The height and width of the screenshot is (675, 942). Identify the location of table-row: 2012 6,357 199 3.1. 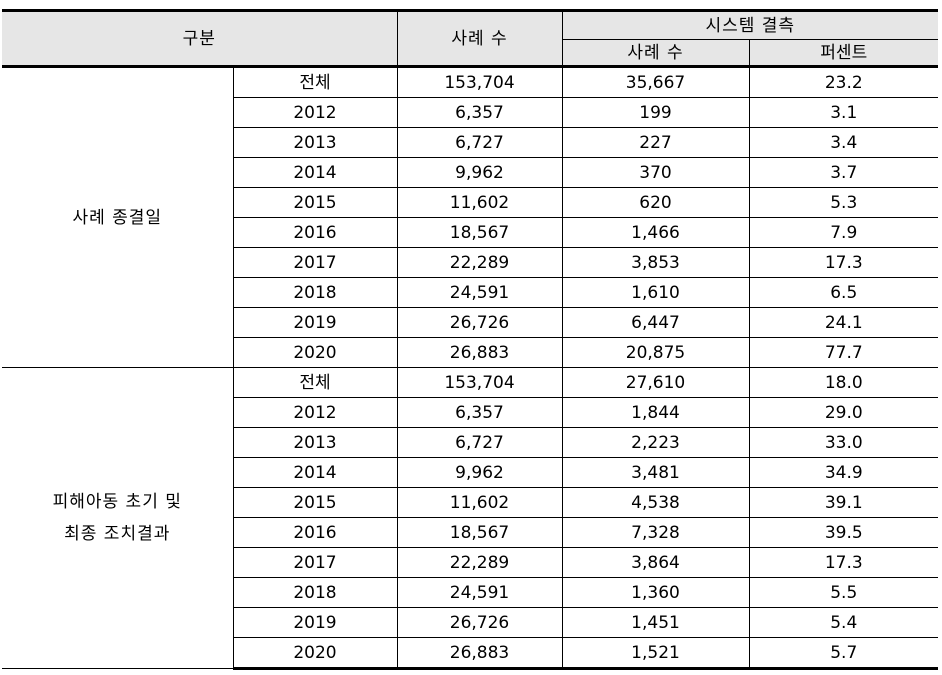
(470, 112).